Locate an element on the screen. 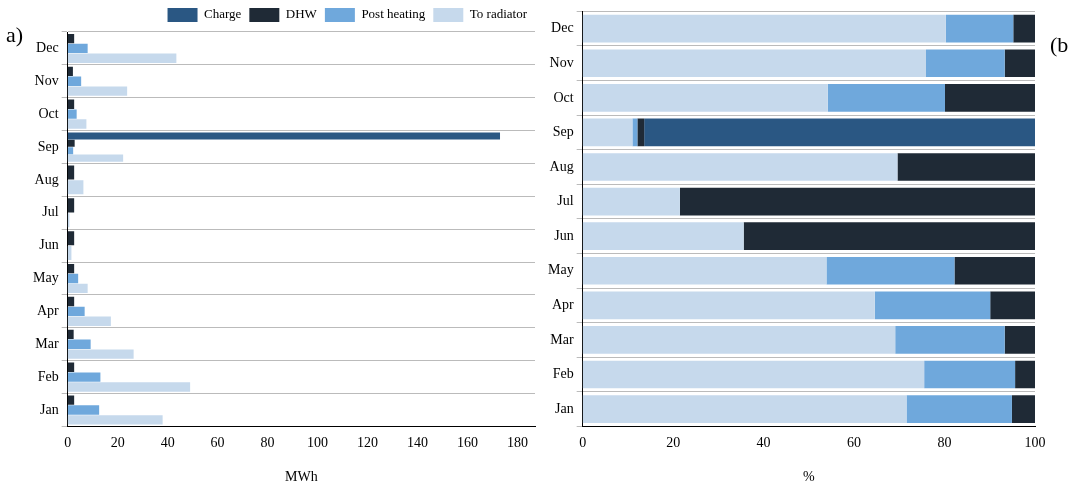  x-tick-label: 120 is located at coordinates (368, 443).